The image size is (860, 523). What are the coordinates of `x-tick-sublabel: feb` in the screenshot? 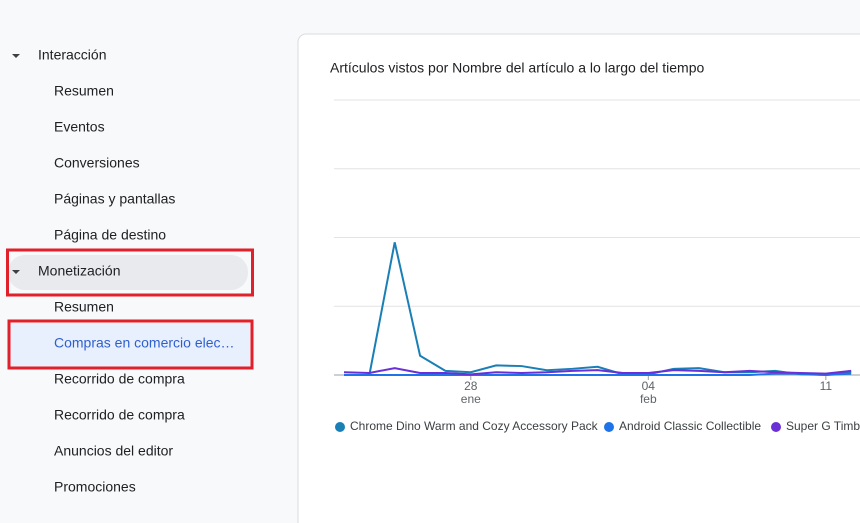 It's located at (648, 399).